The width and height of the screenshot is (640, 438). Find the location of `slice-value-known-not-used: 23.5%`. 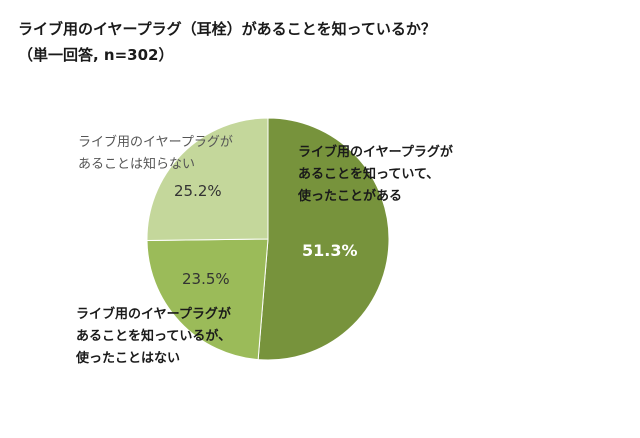

slice-value-known-not-used: 23.5% is located at coordinates (206, 279).